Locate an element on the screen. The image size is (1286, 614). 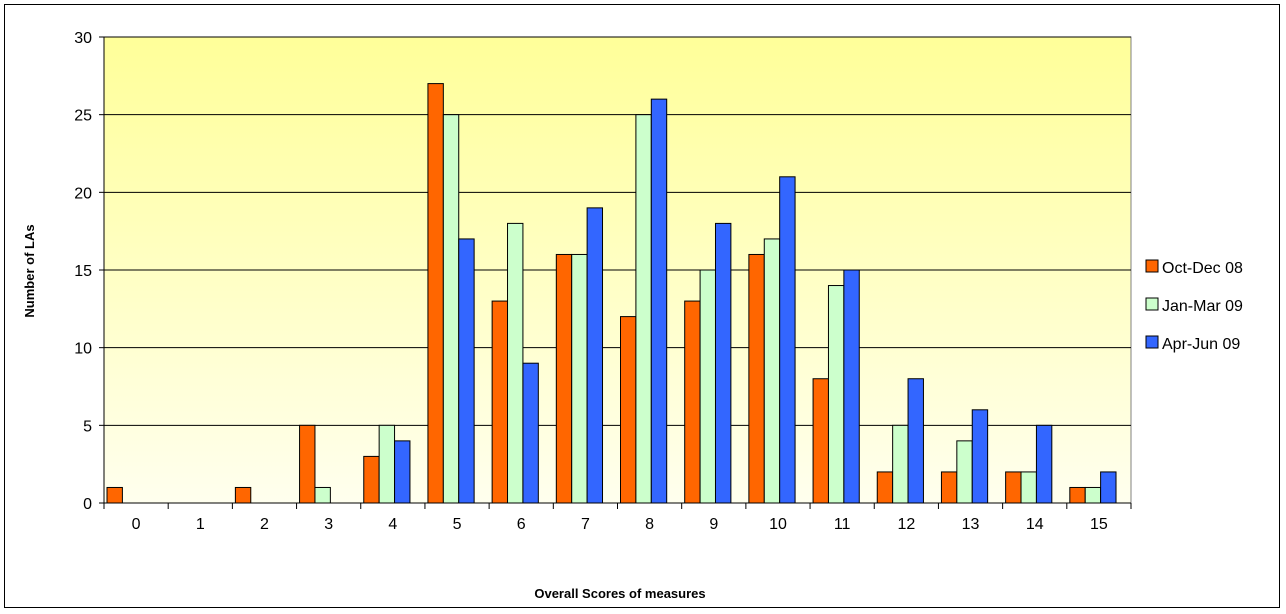
legend-label: Oct-Dec 08 is located at coordinates (1202, 268).